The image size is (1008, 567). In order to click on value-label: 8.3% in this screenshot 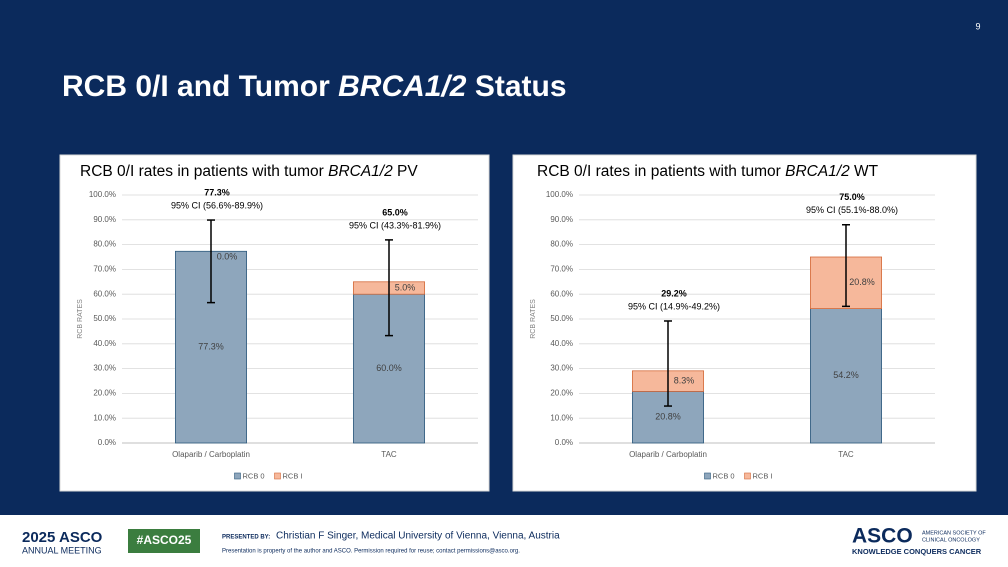, I will do `click(684, 380)`.